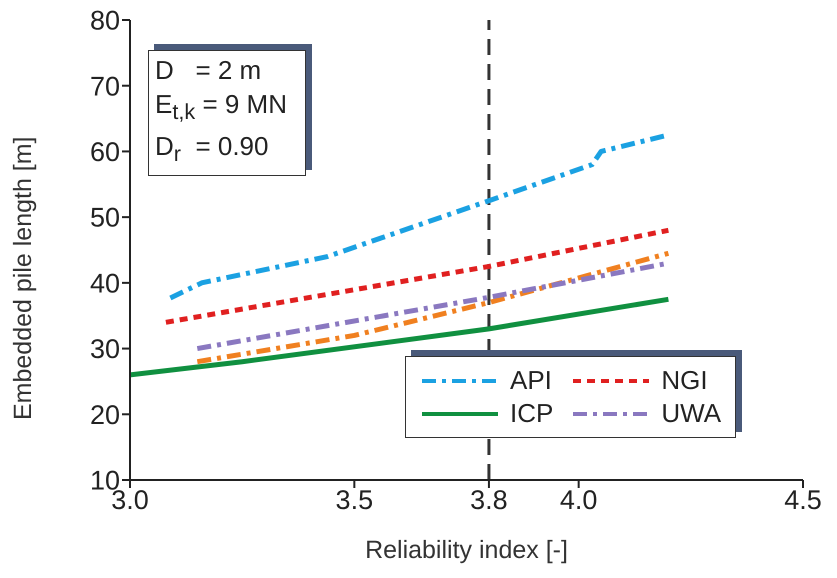 The height and width of the screenshot is (578, 837). Describe the element at coordinates (691, 413) in the screenshot. I see `legend-label: UWA` at that location.